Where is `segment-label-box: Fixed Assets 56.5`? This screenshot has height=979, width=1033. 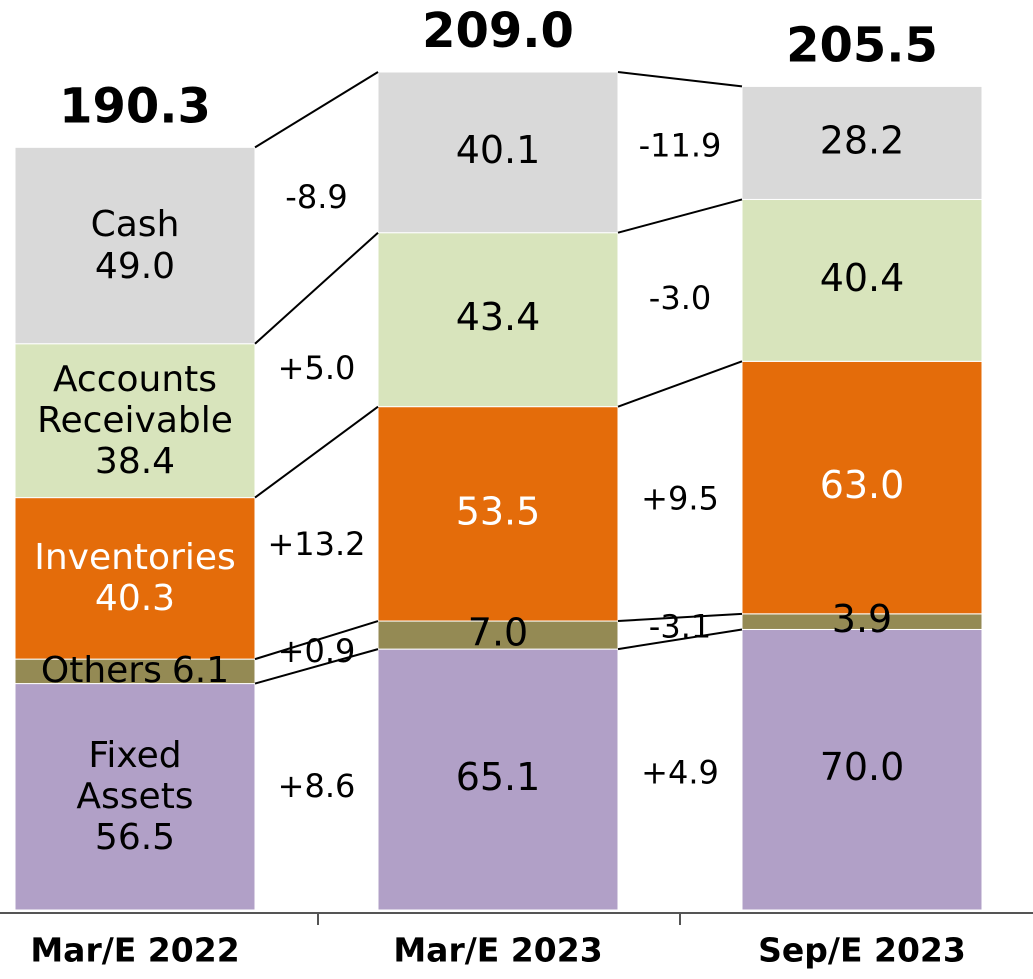
segment-label-box: Fixed Assets 56.5 is located at coordinates (135, 797).